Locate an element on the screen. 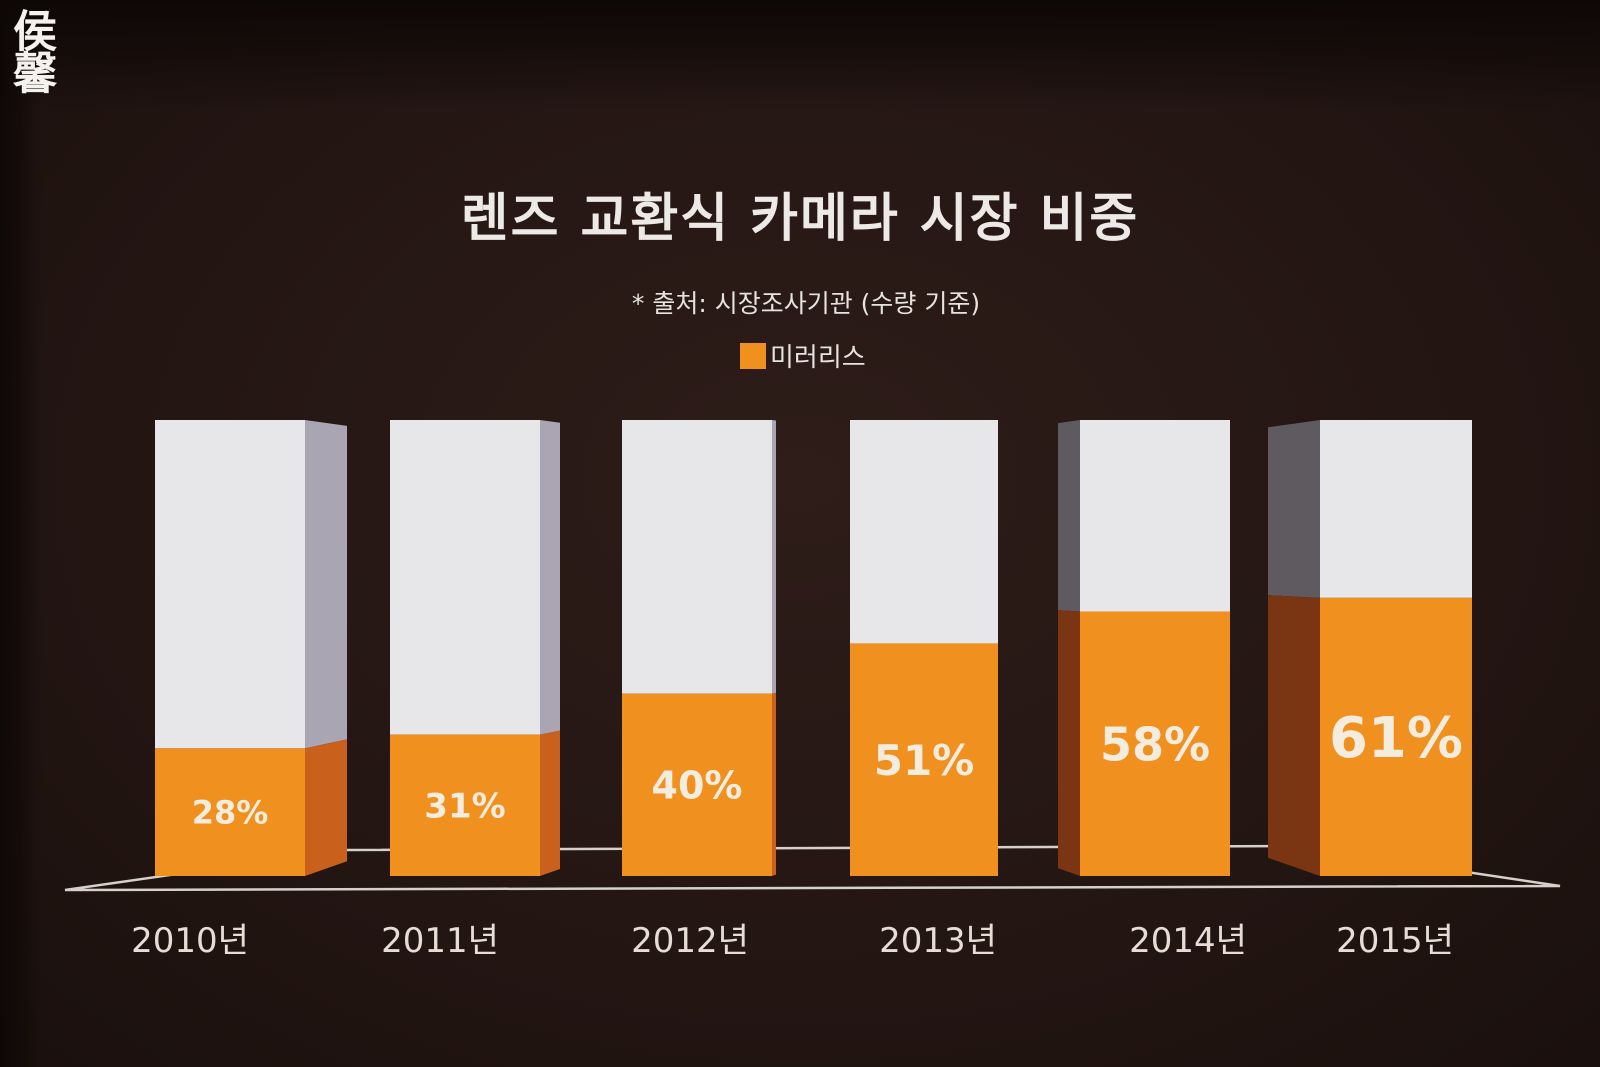  bar-5: 58% is located at coordinates (1144, 648).